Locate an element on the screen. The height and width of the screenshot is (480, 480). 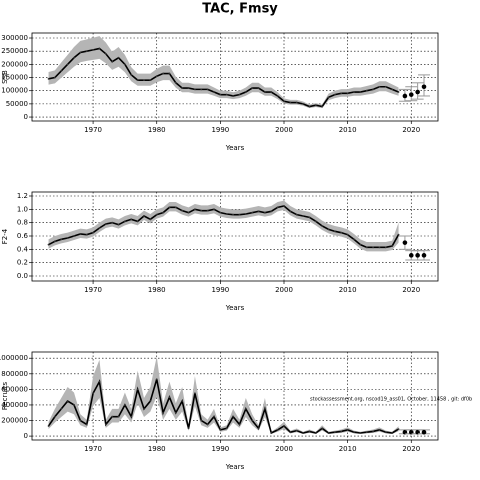
y-tick-label: 0.8 is located at coordinates (22, 223).